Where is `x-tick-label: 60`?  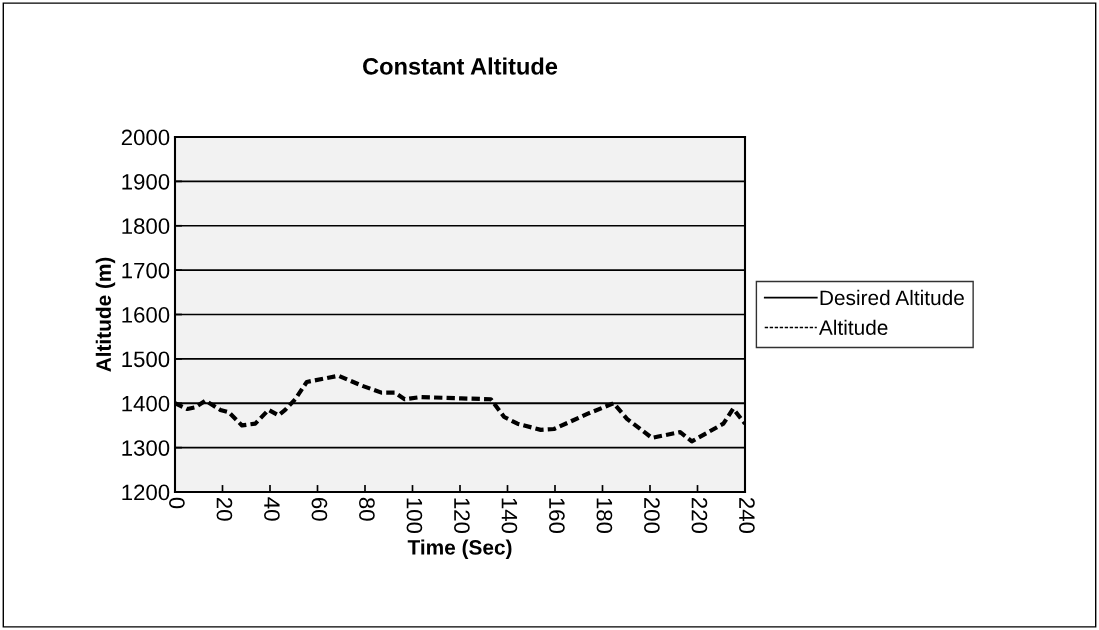 x-tick-label: 60 is located at coordinates (319, 509).